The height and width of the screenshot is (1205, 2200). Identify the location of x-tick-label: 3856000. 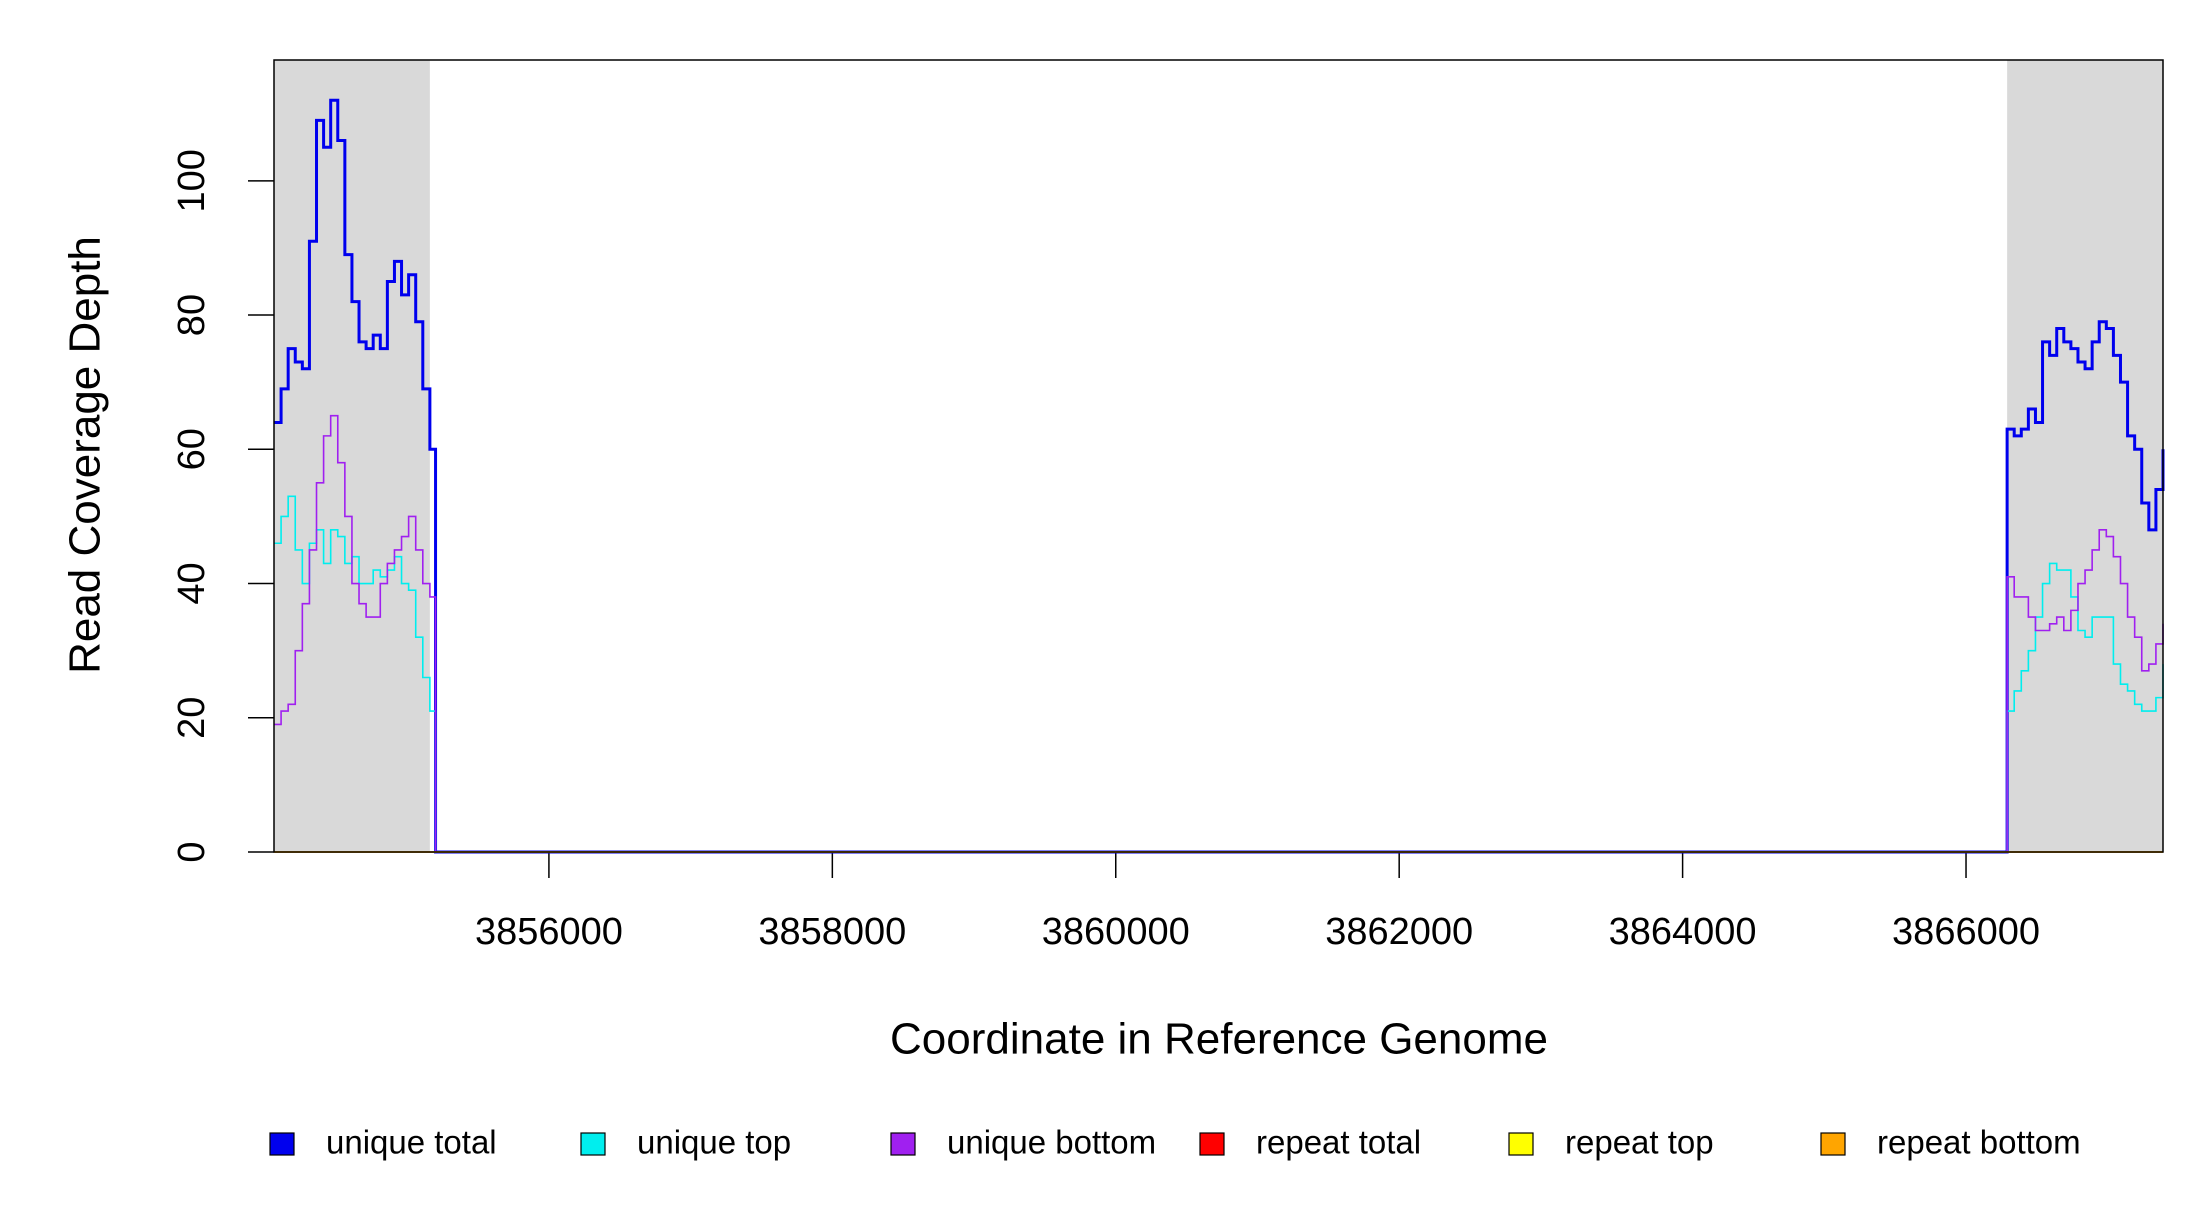
(549, 932).